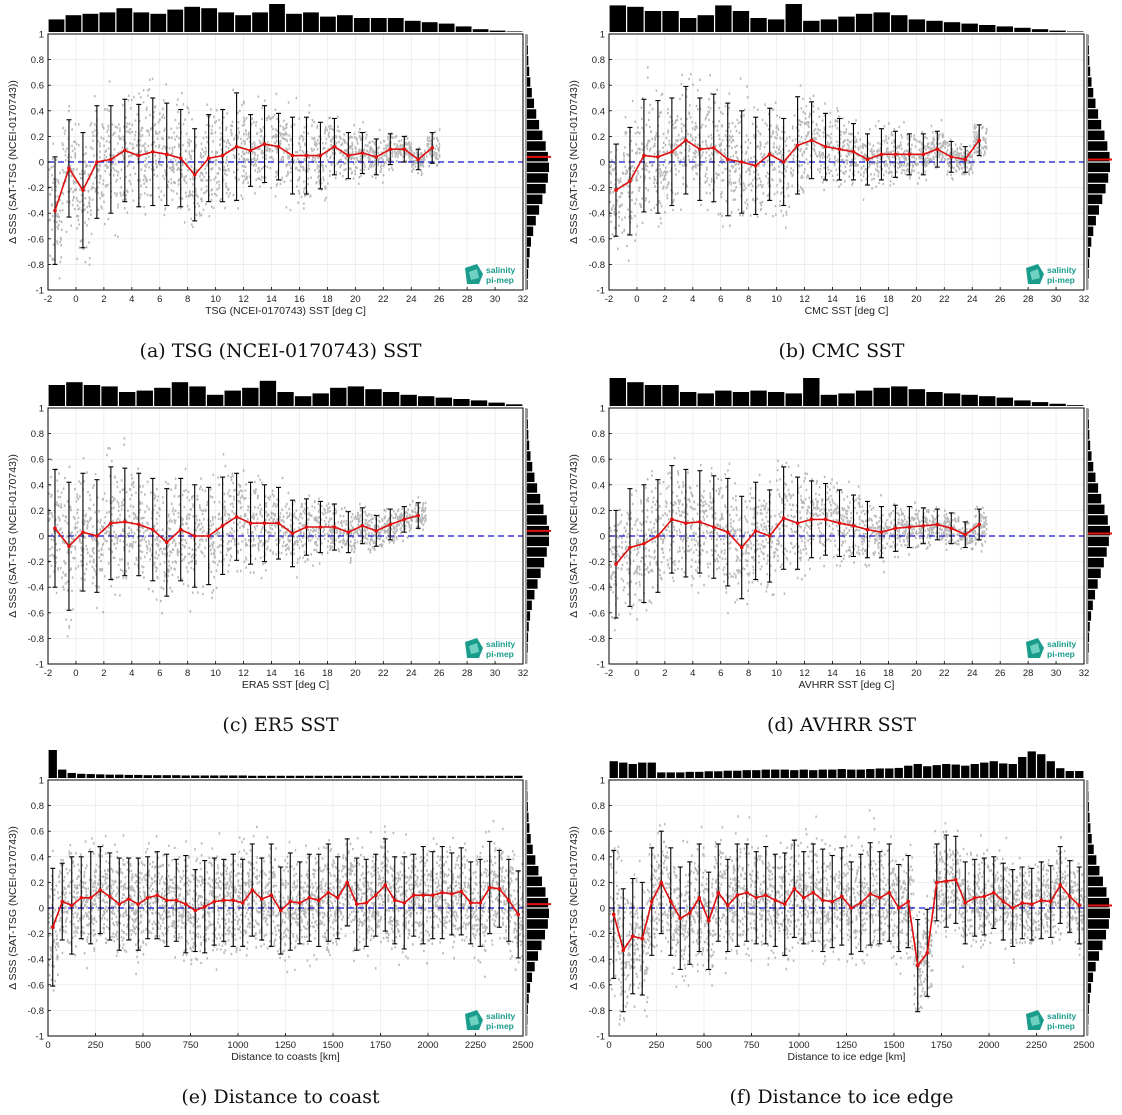 Image resolution: width=1122 pixels, height=1115 pixels. What do you see at coordinates (411, 299) in the screenshot?
I see `x-tick-label: 24` at bounding box center [411, 299].